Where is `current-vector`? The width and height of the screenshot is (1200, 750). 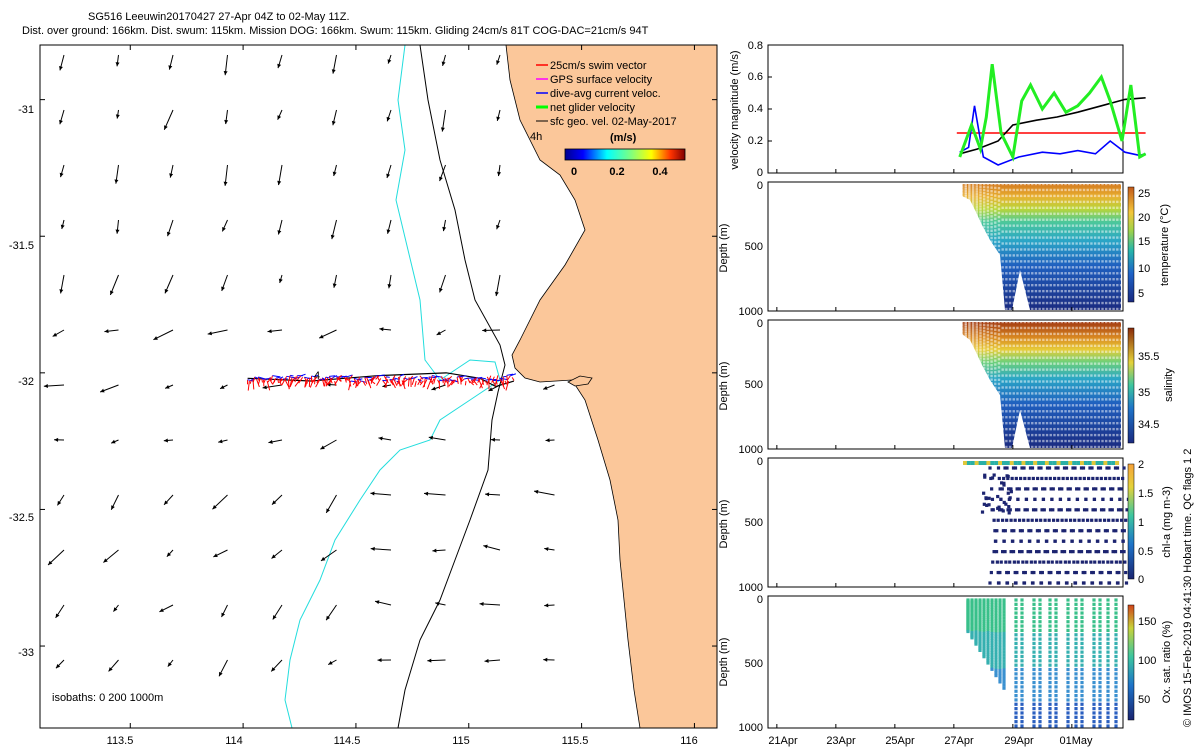
current-vector is located at coordinates (332, 376).